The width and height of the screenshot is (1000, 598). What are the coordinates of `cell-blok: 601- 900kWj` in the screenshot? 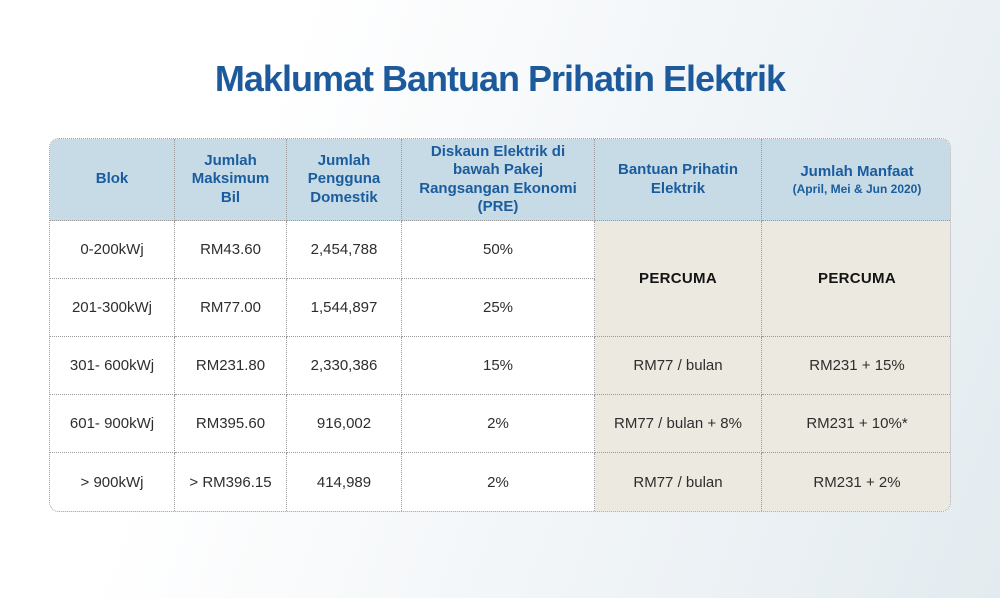 It's located at (112, 424).